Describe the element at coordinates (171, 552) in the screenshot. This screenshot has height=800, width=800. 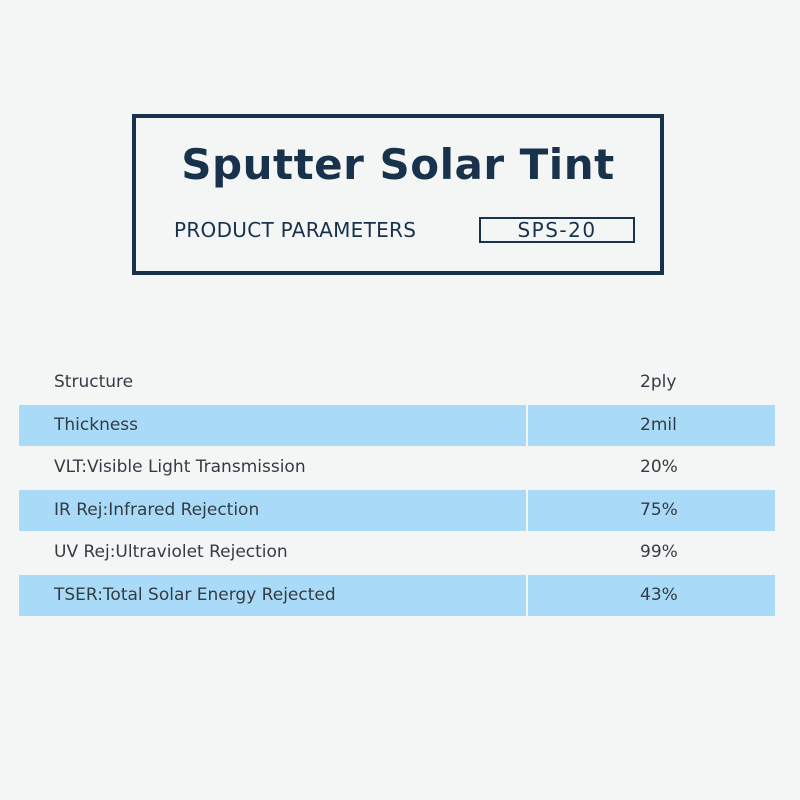
I see `parameter-label: UV Rej:Ultraviolet Rejection` at that location.